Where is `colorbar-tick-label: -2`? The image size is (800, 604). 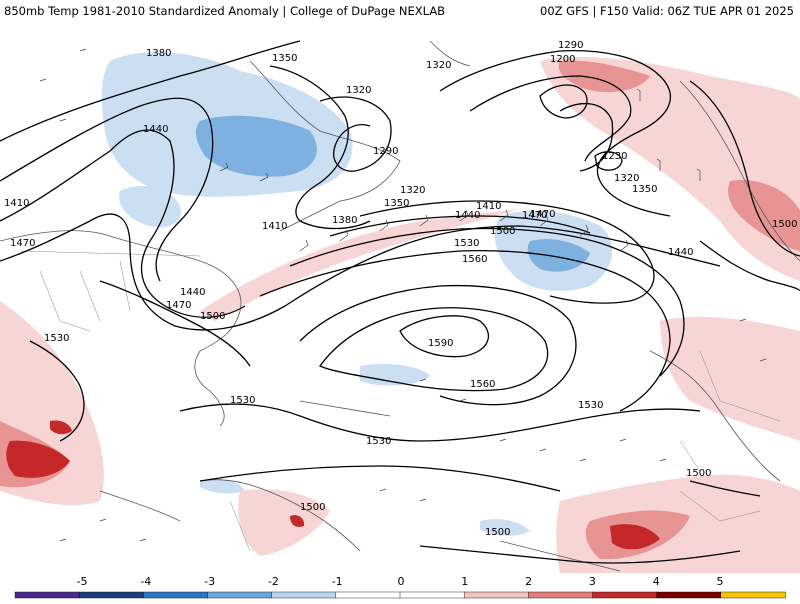
colorbar-tick-label: -2 is located at coordinates (273, 581).